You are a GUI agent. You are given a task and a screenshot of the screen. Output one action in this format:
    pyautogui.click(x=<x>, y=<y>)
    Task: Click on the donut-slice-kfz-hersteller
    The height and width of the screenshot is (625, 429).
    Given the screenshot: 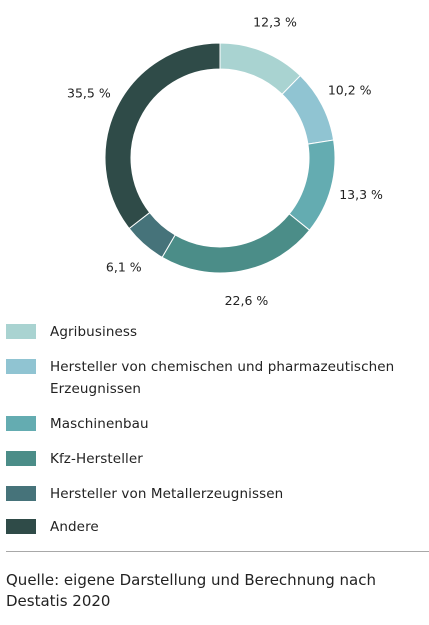 What is the action you would take?
    pyautogui.click(x=236, y=243)
    